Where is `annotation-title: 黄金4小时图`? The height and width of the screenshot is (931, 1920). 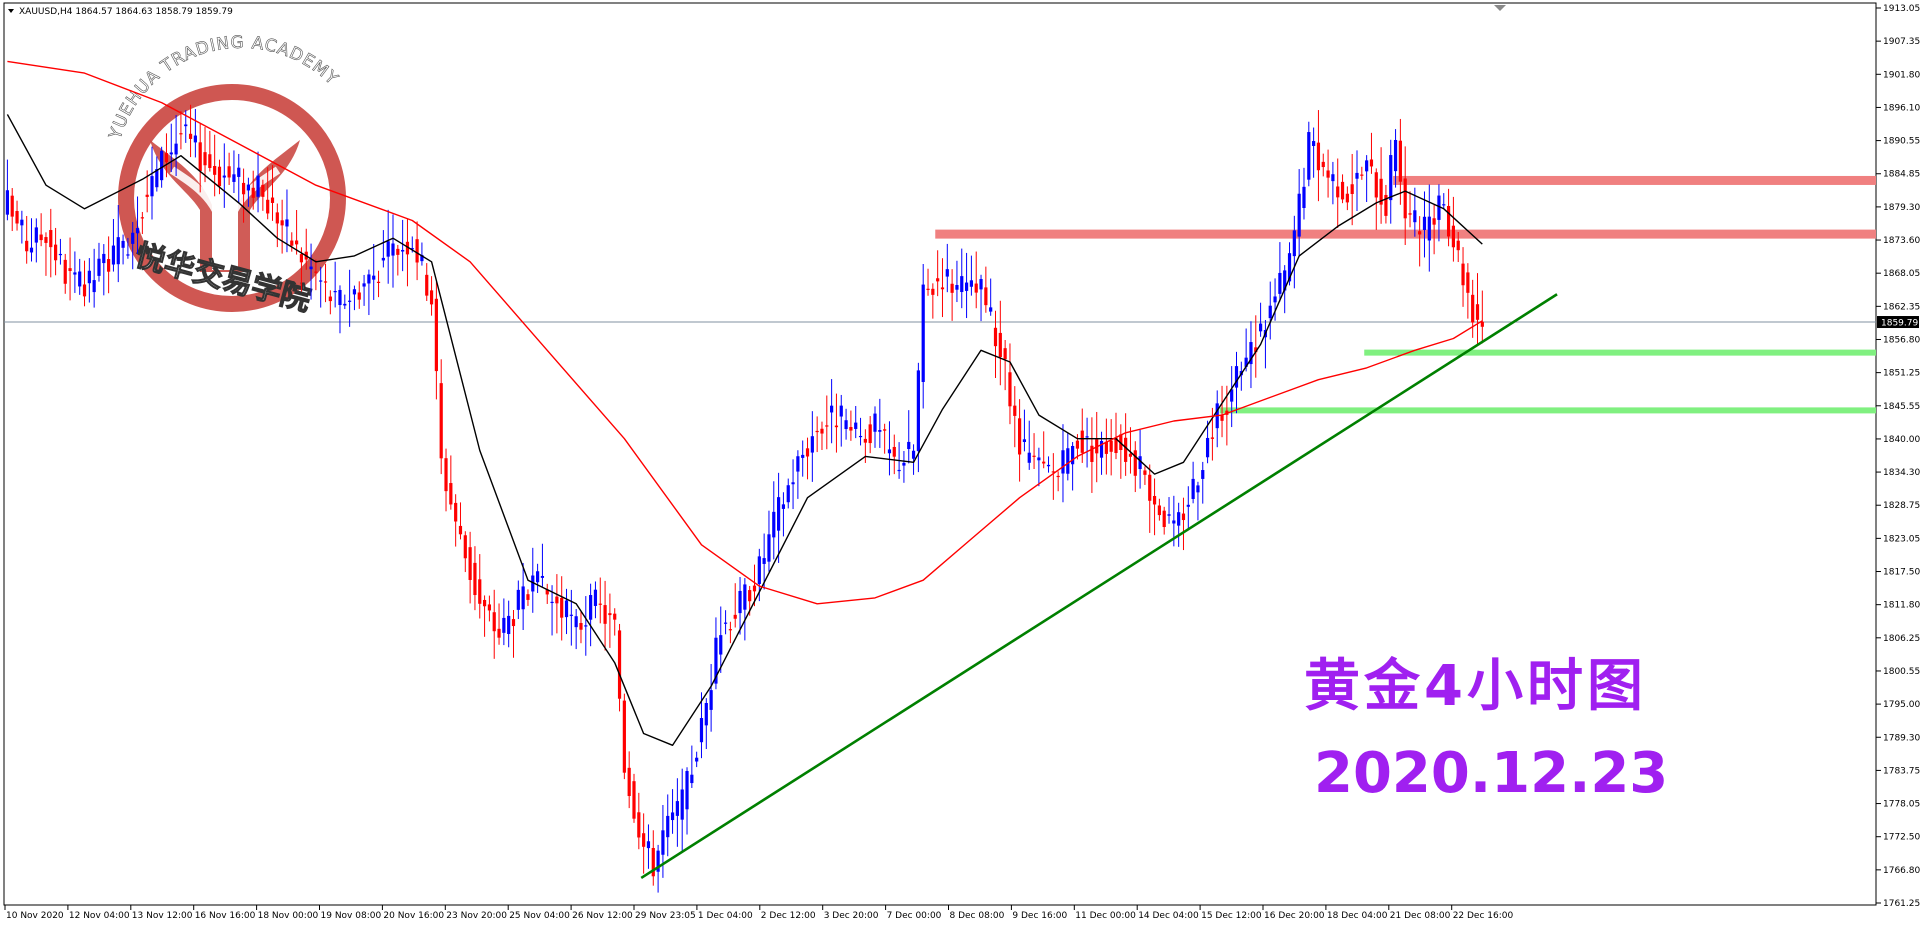
annotation-title: 黄金4小时图 is located at coordinates (1475, 686).